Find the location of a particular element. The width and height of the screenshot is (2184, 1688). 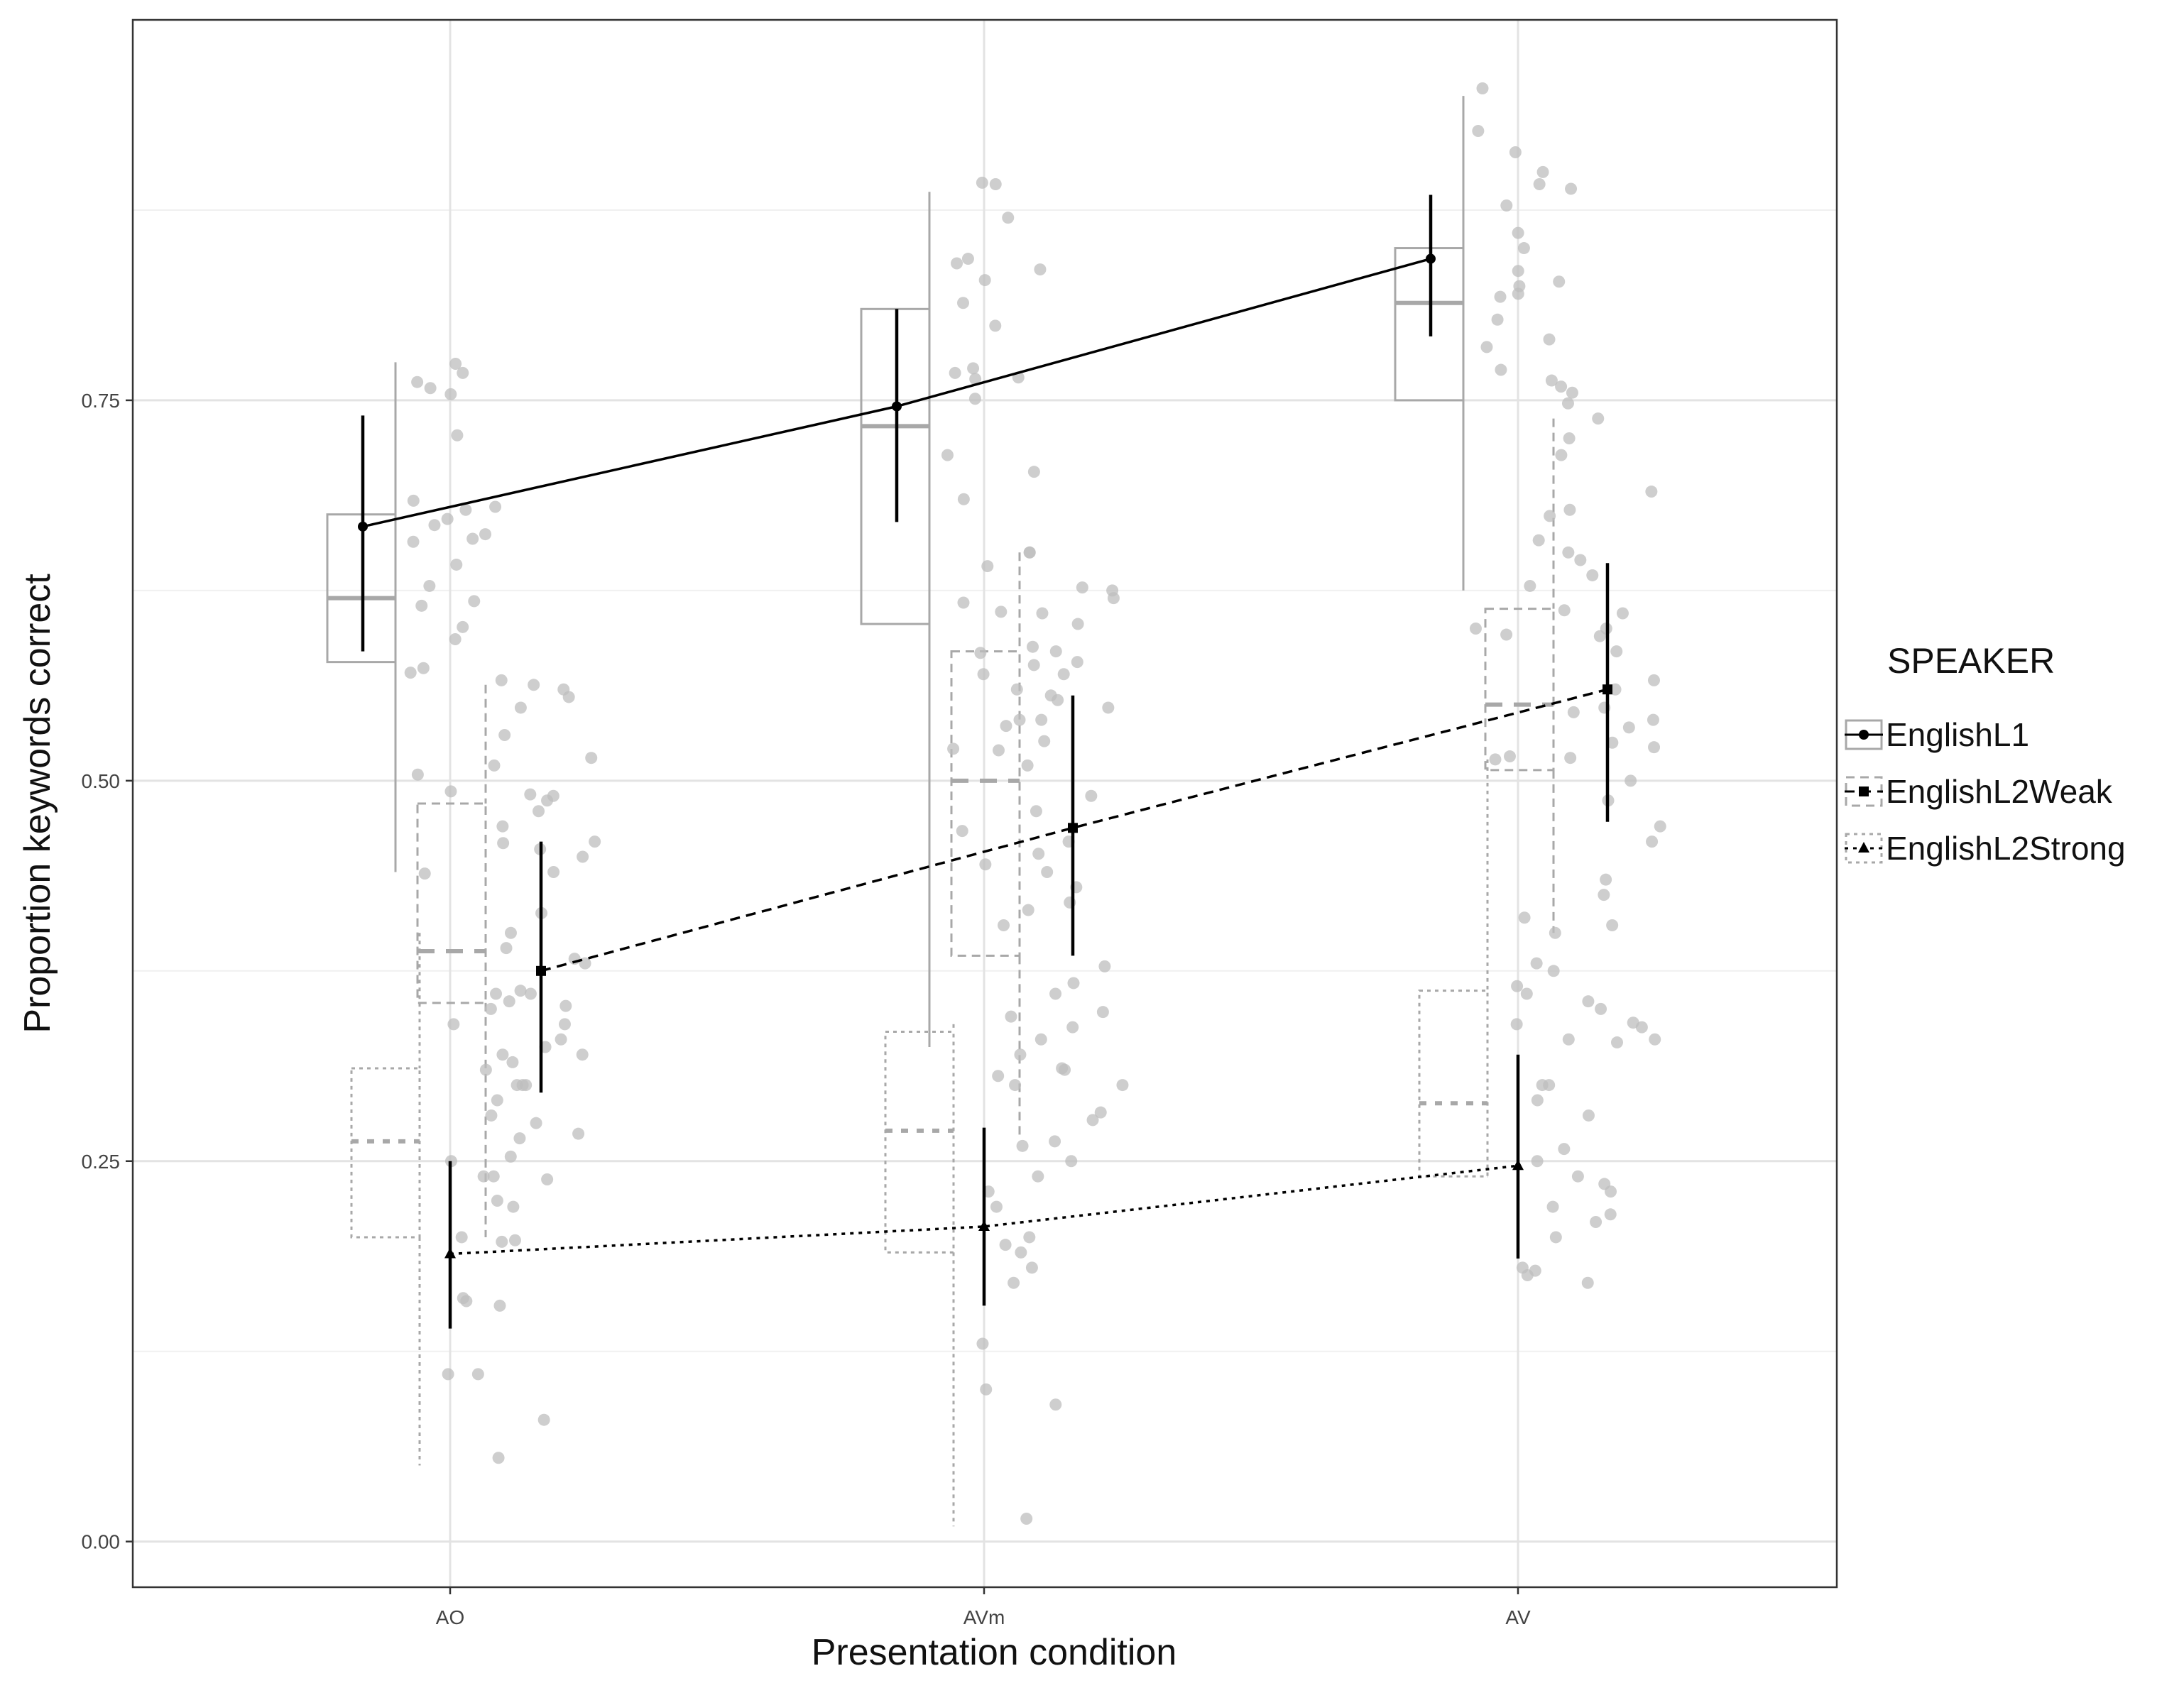

legend-title: SPEAKER is located at coordinates (1971, 661).